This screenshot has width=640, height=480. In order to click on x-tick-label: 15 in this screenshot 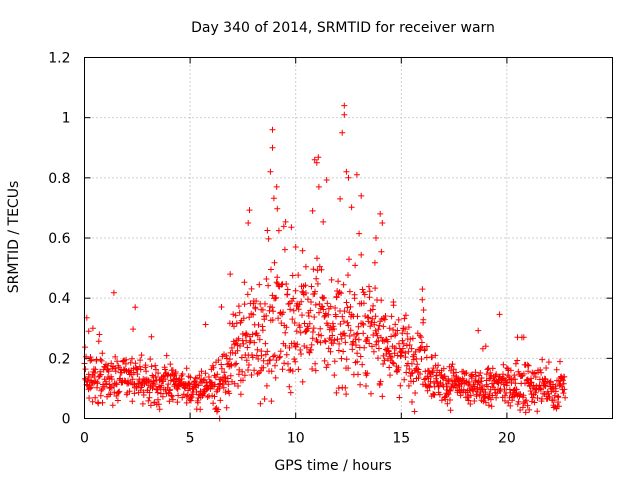, I will do `click(401, 439)`.